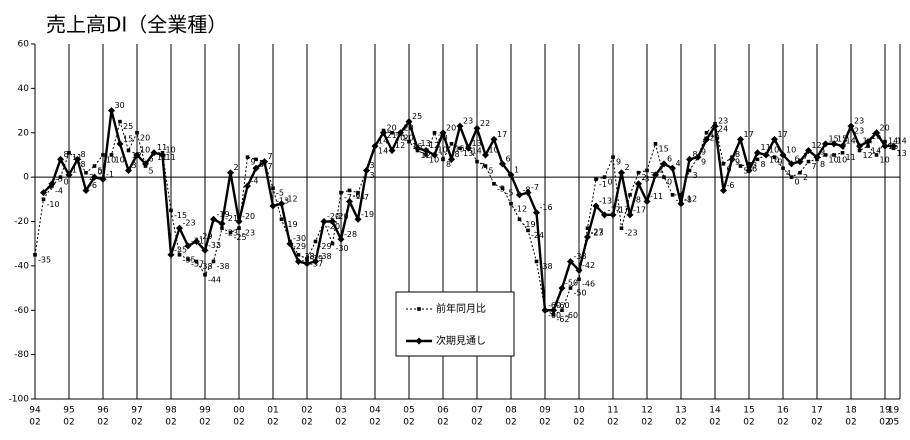 The image size is (910, 440). What do you see at coordinates (44, 259) in the screenshot?
I see `data-label: -35` at bounding box center [44, 259].